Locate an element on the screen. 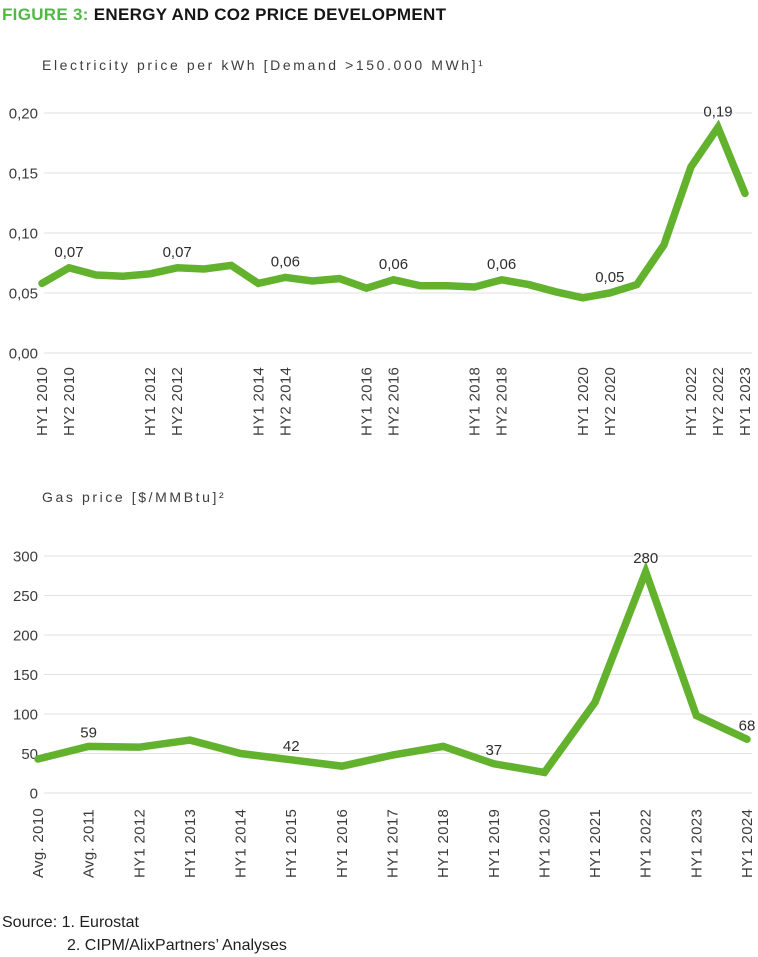 The image size is (758, 957). source-item-2: 2. CIPM/AlixPartners’ Analyses is located at coordinates (177, 945).